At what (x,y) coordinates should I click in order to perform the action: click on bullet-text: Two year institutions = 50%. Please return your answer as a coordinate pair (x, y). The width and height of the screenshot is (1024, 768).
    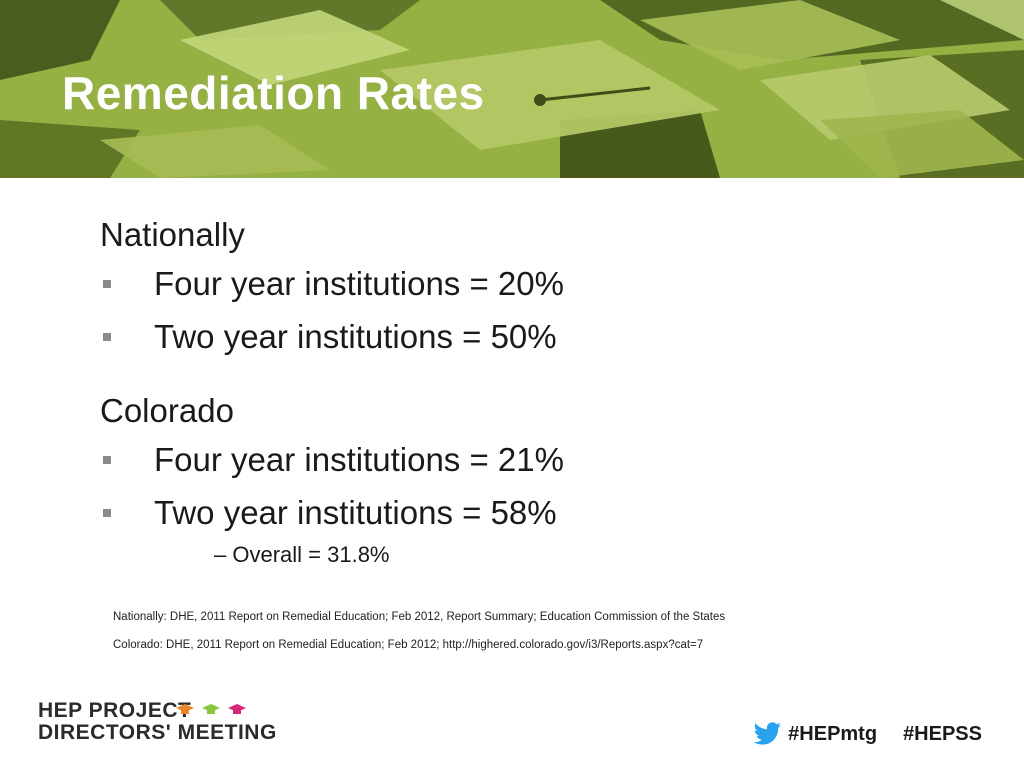
    Looking at the image, I should click on (355, 336).